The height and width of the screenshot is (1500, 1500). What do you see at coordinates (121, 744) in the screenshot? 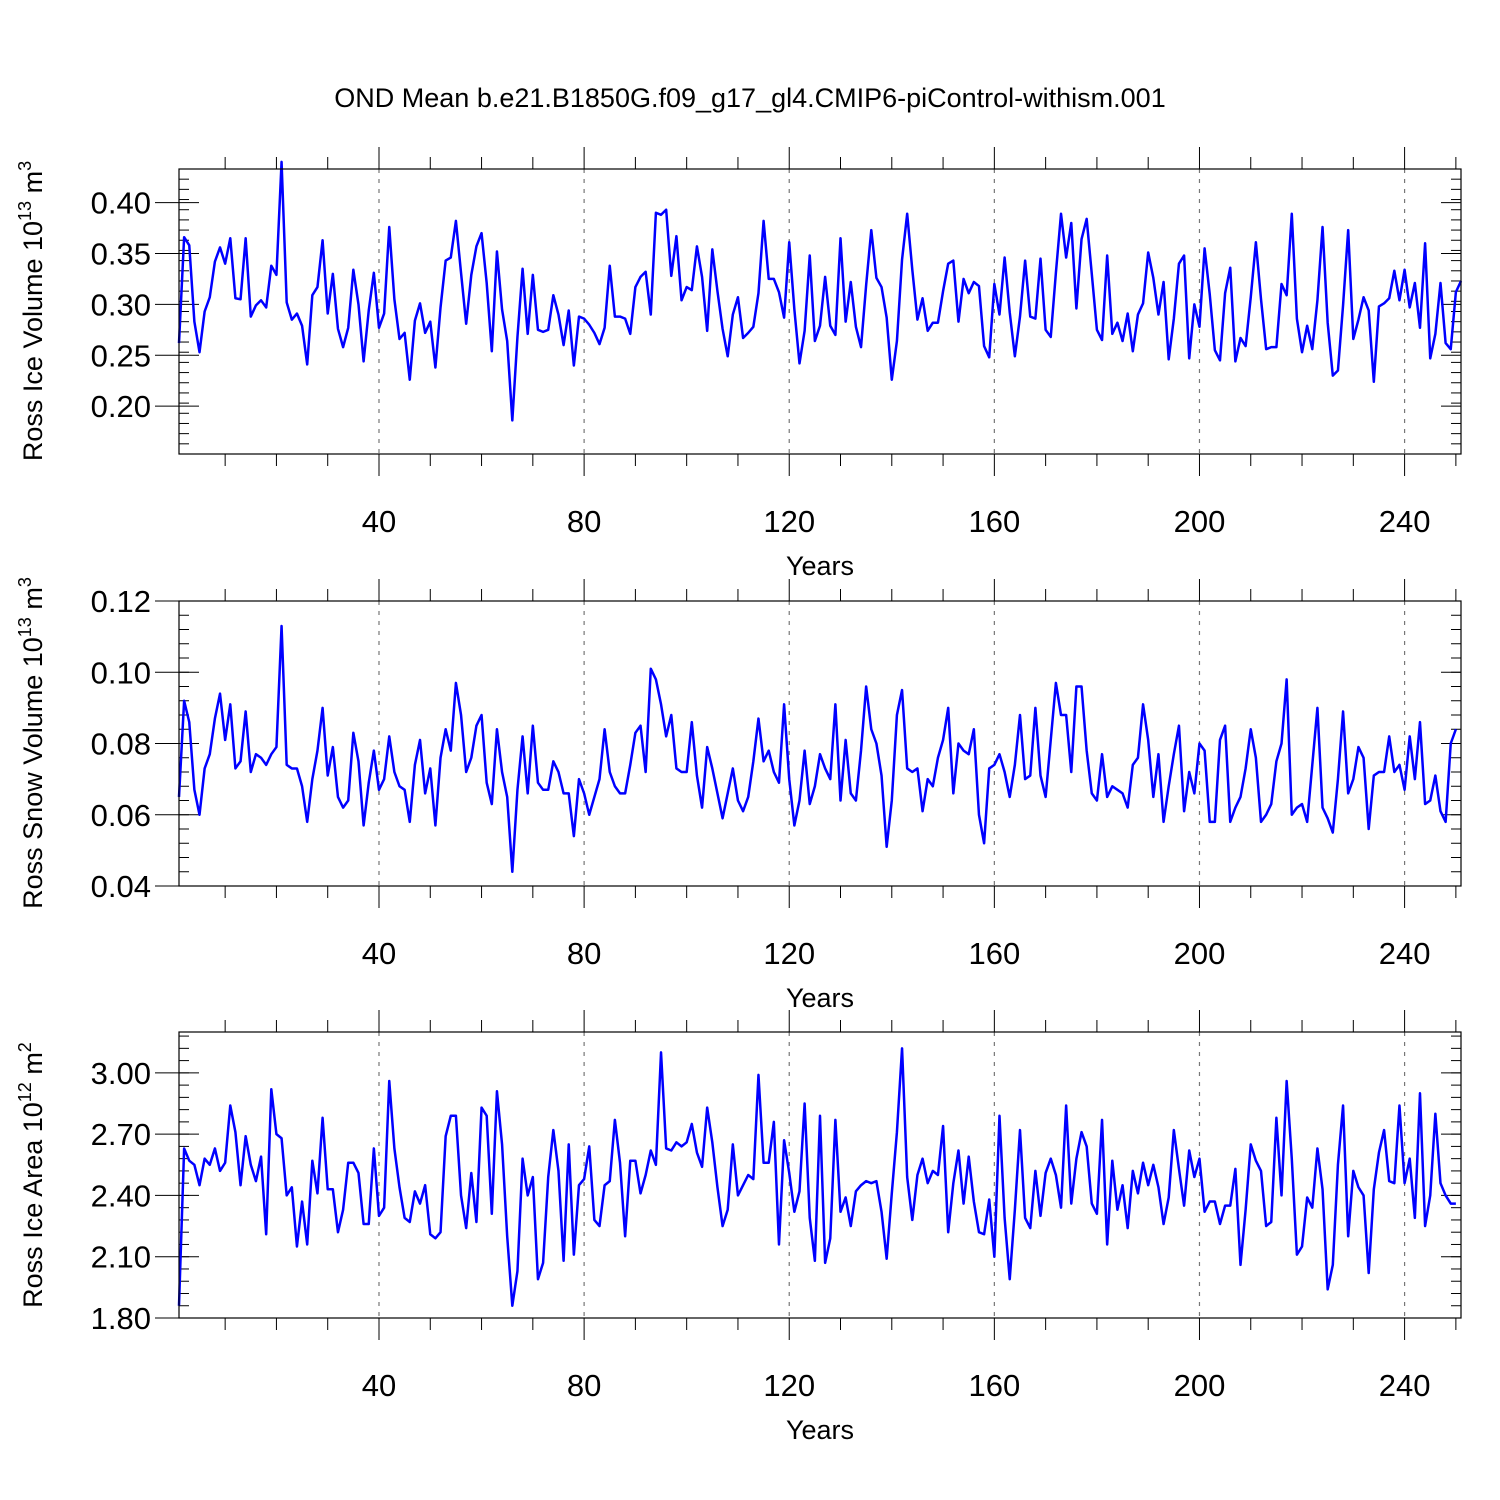
I see `y-tick-label: 0.08` at bounding box center [121, 744].